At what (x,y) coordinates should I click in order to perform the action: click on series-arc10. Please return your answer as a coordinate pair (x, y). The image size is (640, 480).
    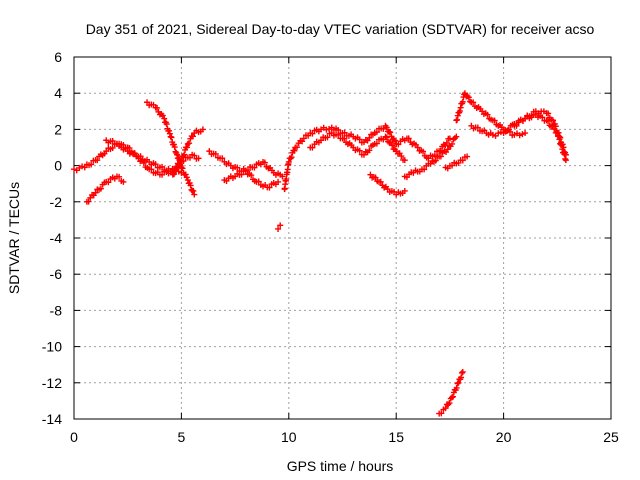
    Looking at the image, I should click on (357, 147).